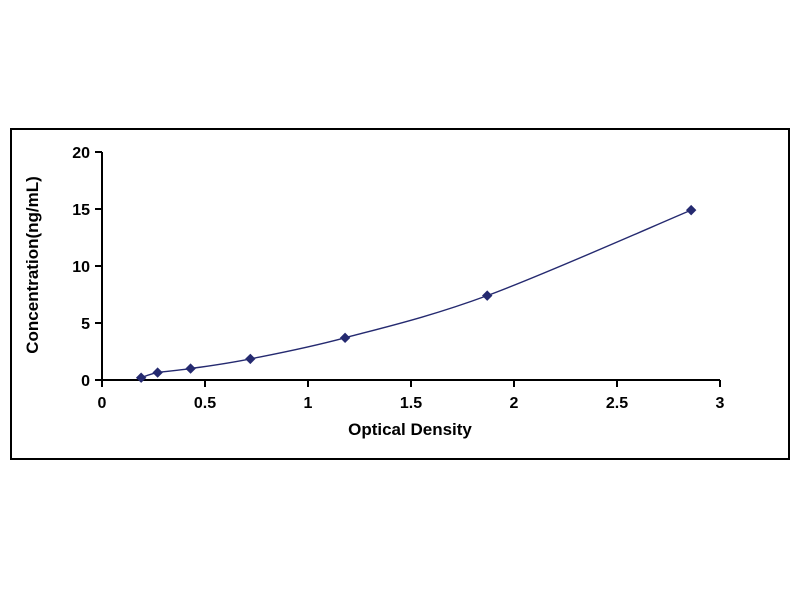  What do you see at coordinates (308, 403) in the screenshot?
I see `x-tick-label: 1` at bounding box center [308, 403].